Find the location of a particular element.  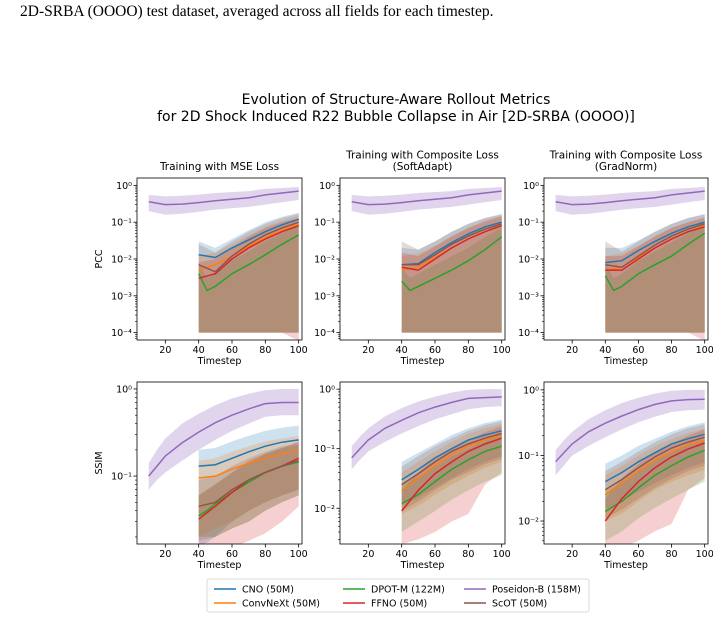

axes-frame is located at coordinates (626, 463).